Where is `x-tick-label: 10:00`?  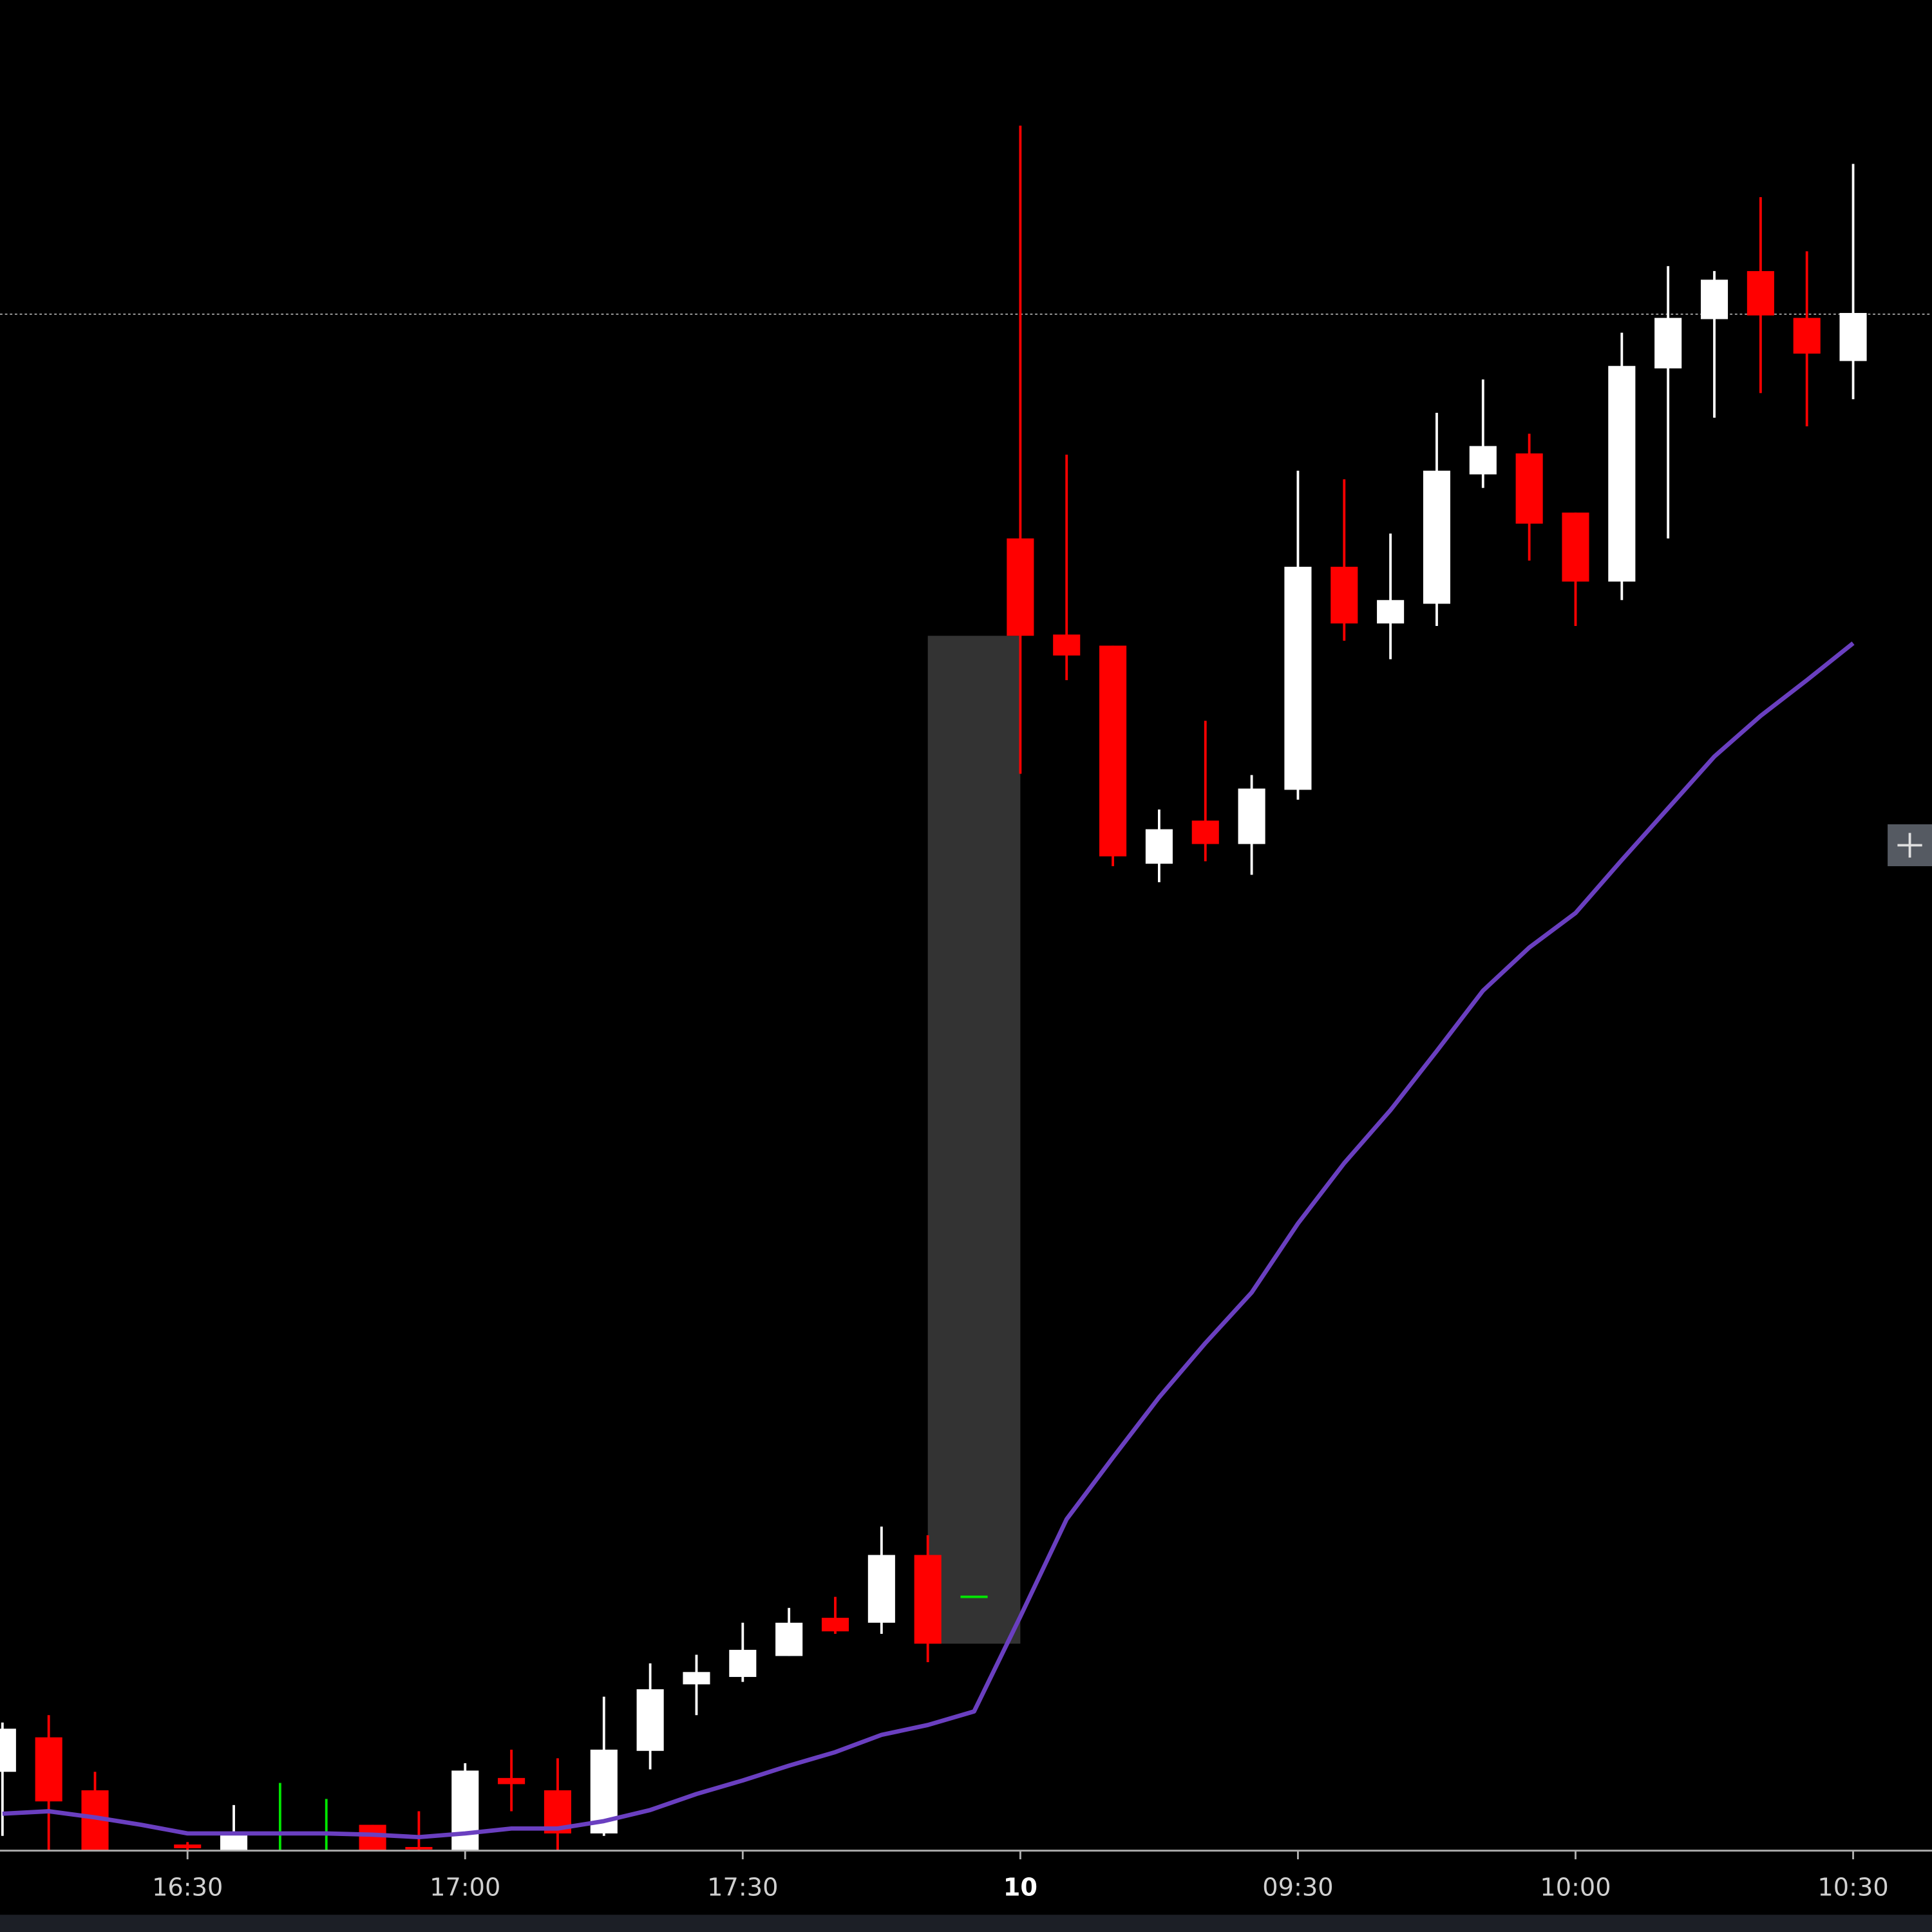
x-tick-label: 10:00 is located at coordinates (1576, 1888).